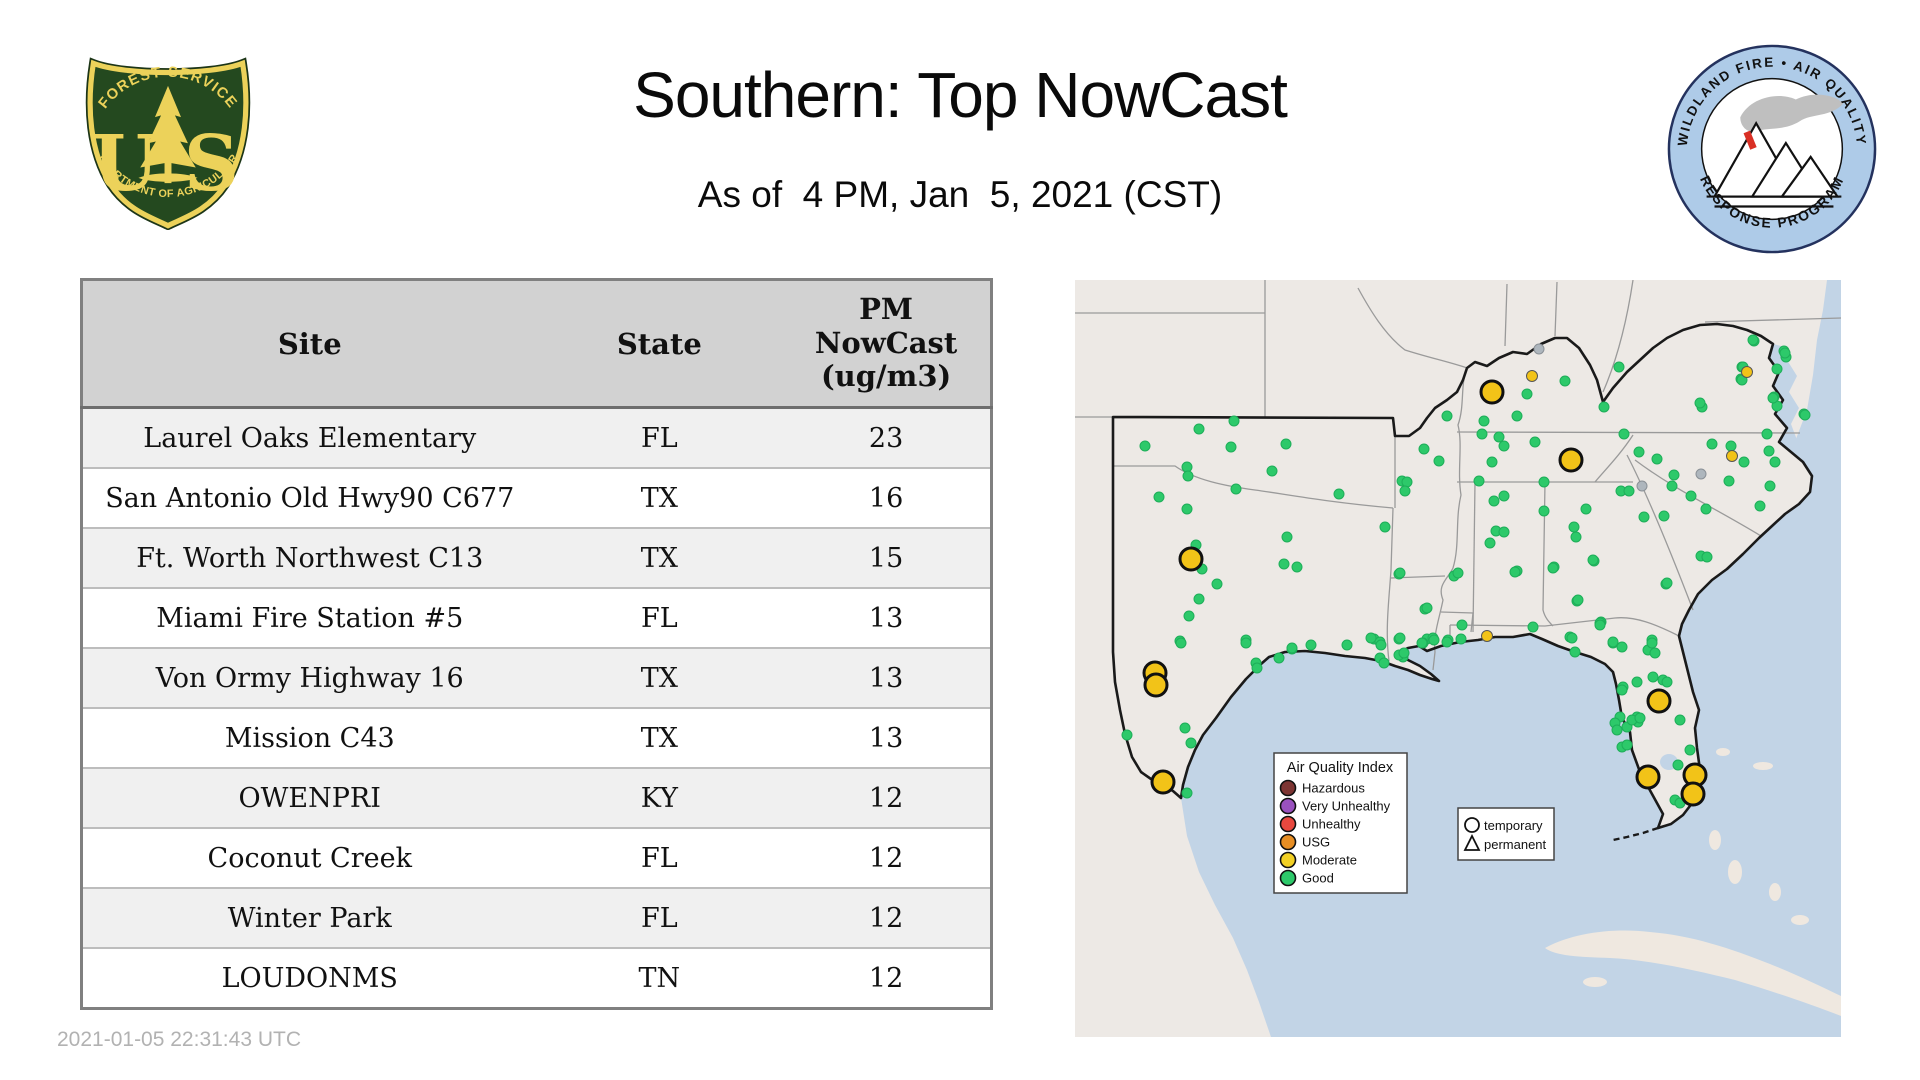 Image resolution: width=1920 pixels, height=1080 pixels. I want to click on state-cell: KY, so click(659, 797).